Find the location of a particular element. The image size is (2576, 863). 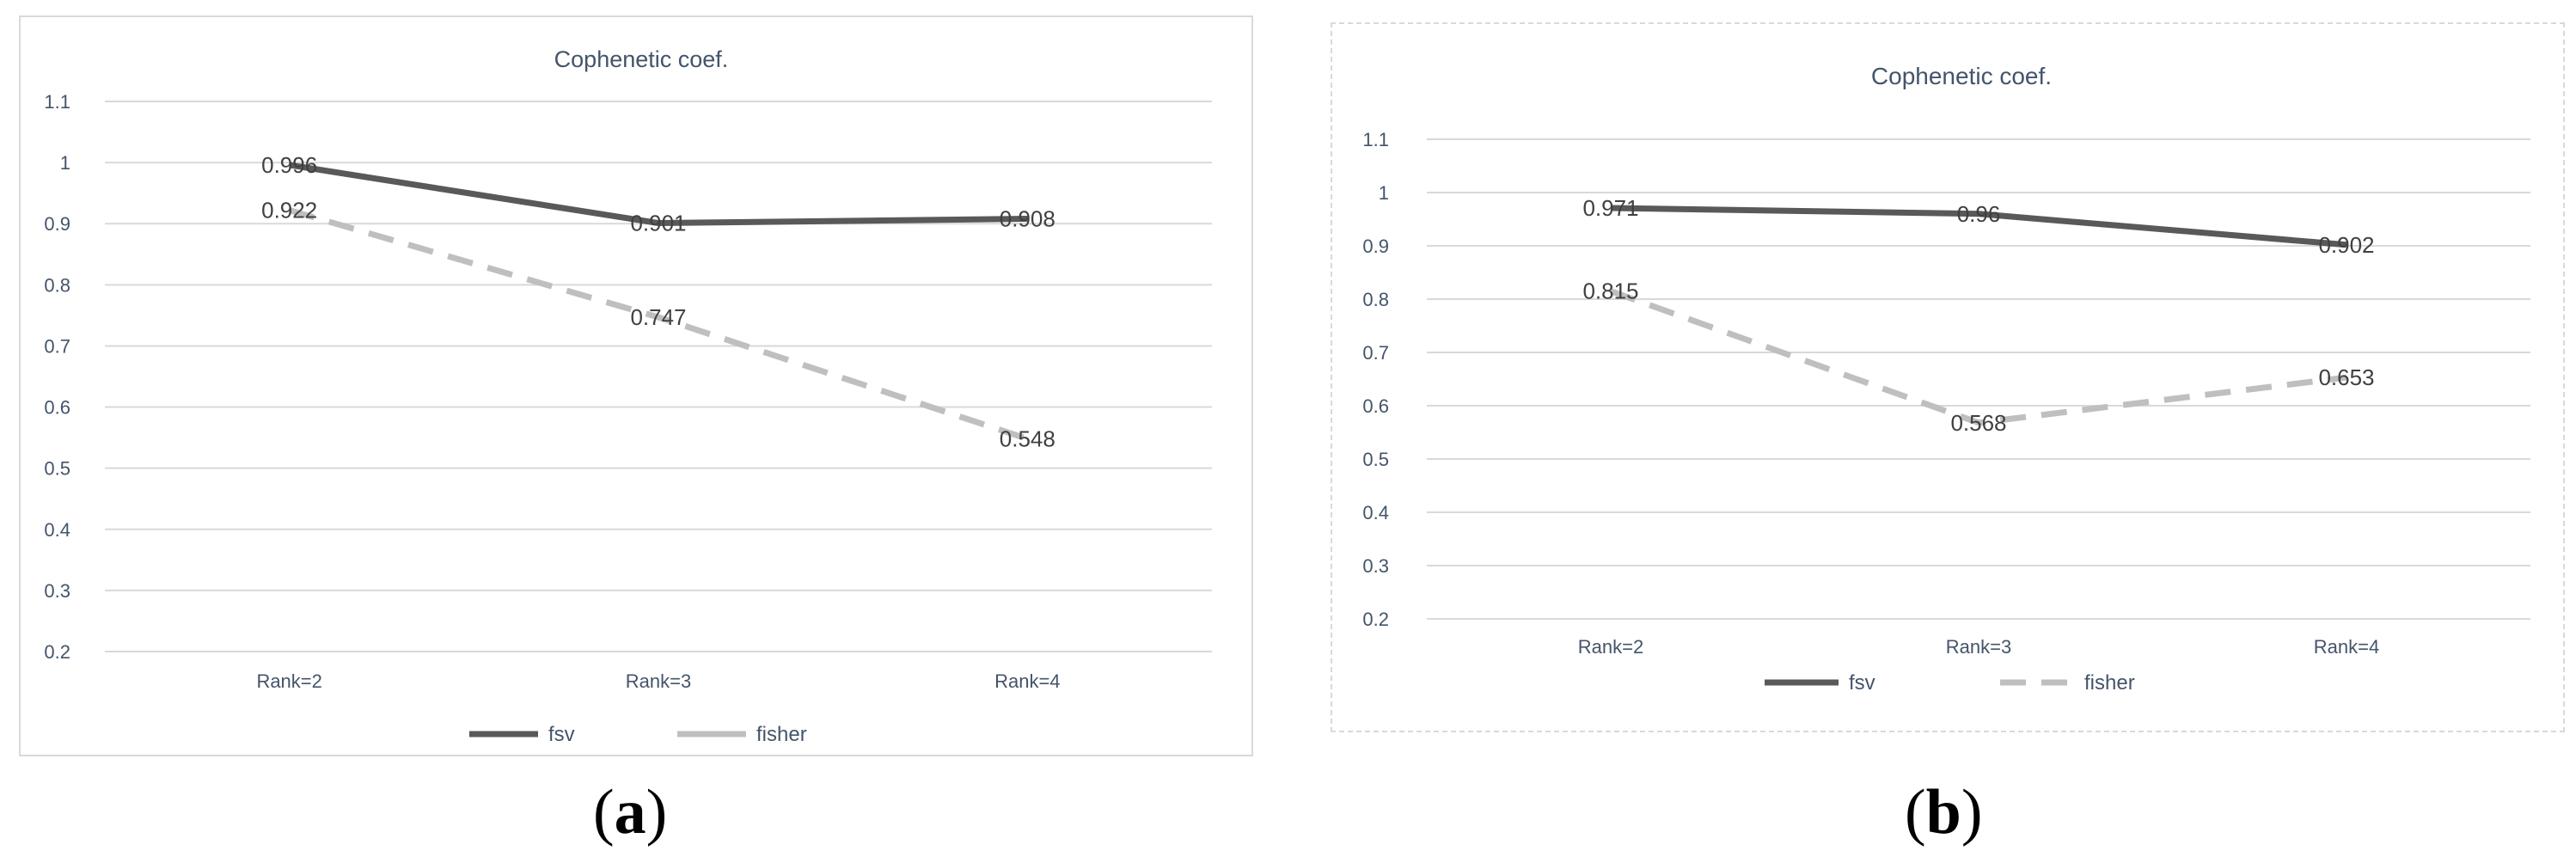

data-label-fisher: 0.568 is located at coordinates (1978, 423).